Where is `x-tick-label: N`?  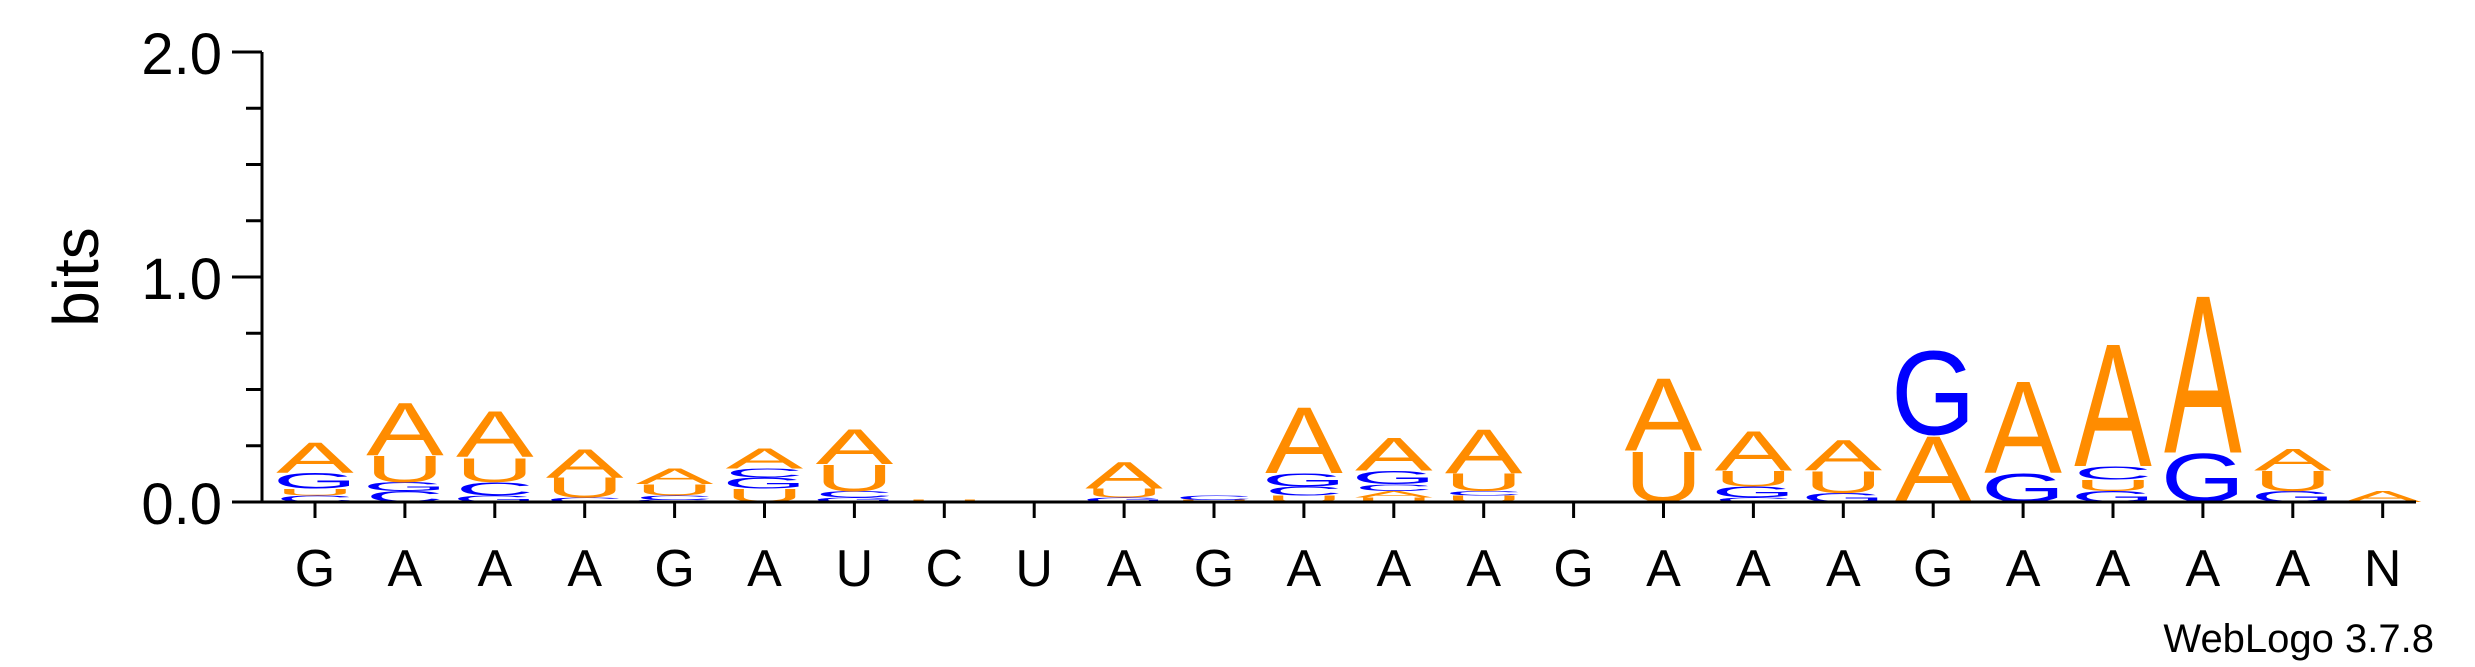
x-tick-label: N is located at coordinates (2383, 569).